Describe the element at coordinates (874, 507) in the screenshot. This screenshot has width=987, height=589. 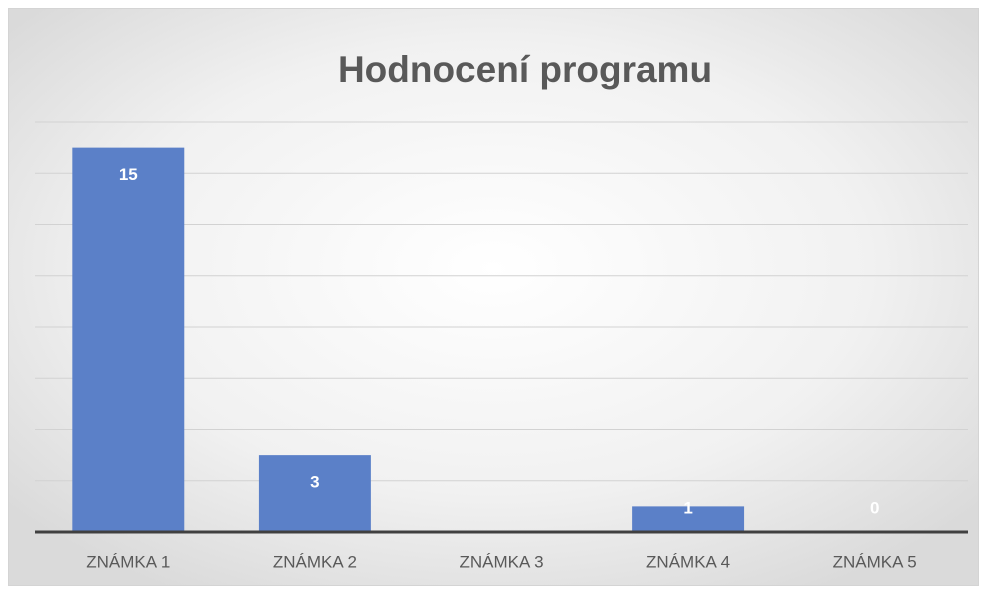
I see `data-label: 0` at that location.